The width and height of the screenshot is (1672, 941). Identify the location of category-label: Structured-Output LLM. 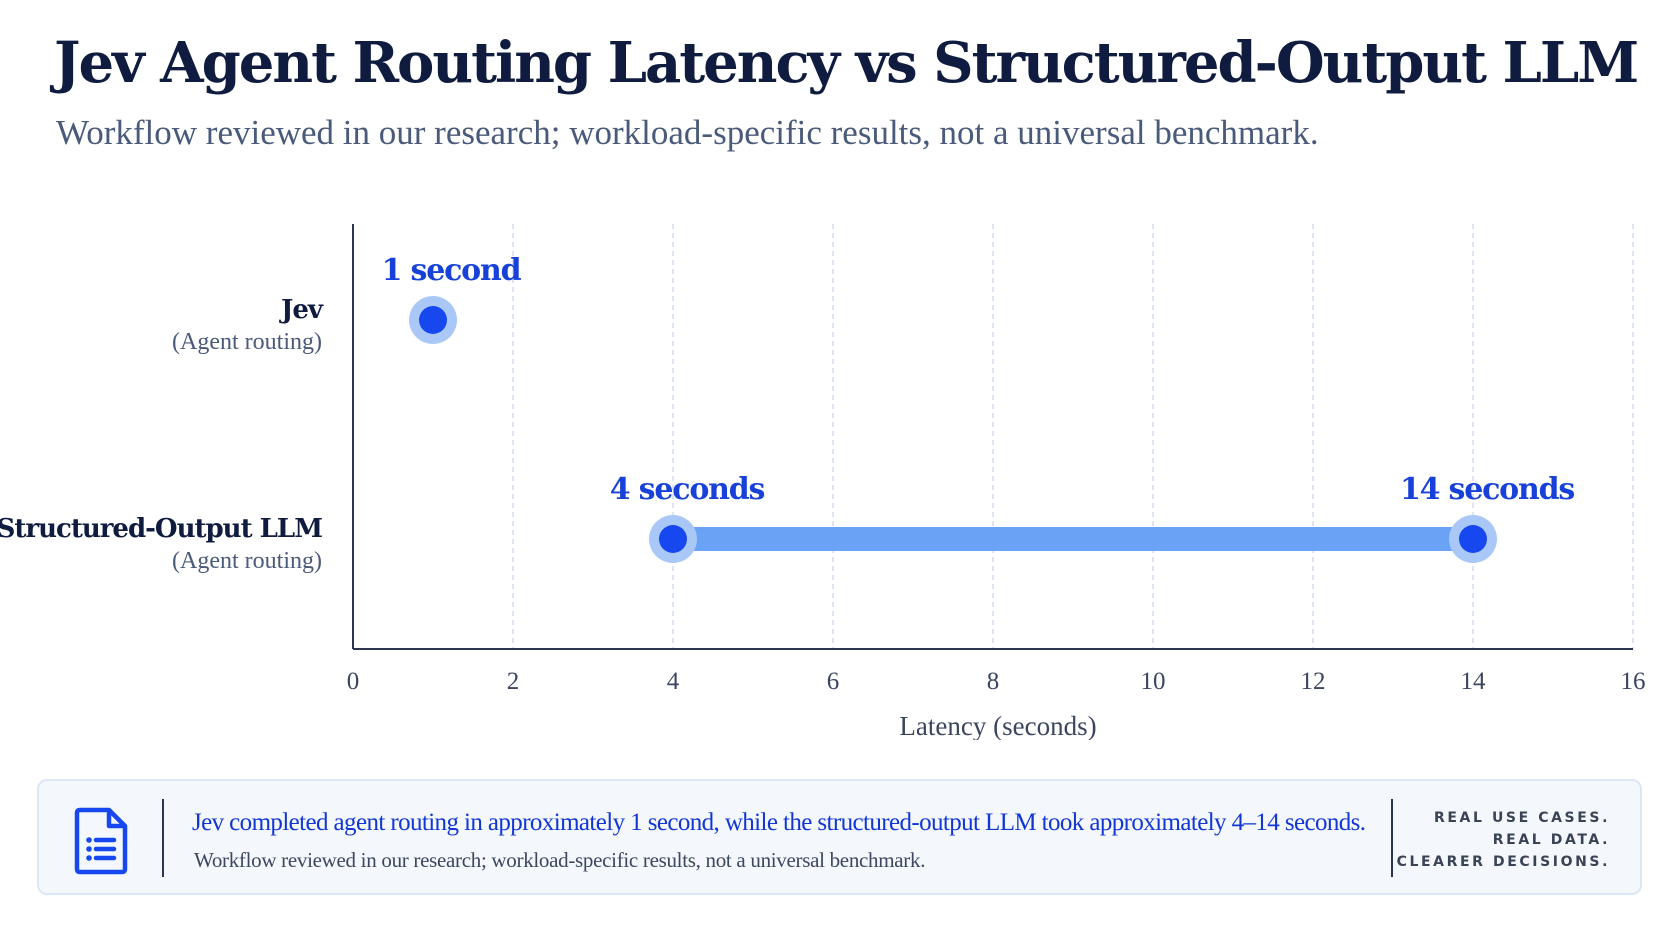
(161, 529).